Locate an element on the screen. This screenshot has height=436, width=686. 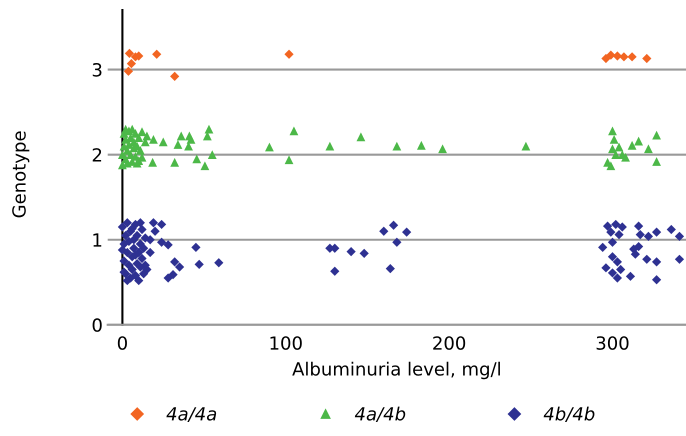
y-axis-title: Genotype is located at coordinates (21, 174).